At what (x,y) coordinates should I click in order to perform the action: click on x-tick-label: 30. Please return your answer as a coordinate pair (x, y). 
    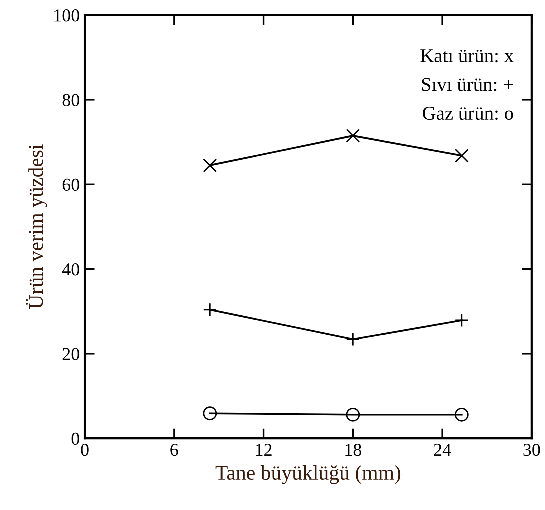
    Looking at the image, I should click on (532, 450).